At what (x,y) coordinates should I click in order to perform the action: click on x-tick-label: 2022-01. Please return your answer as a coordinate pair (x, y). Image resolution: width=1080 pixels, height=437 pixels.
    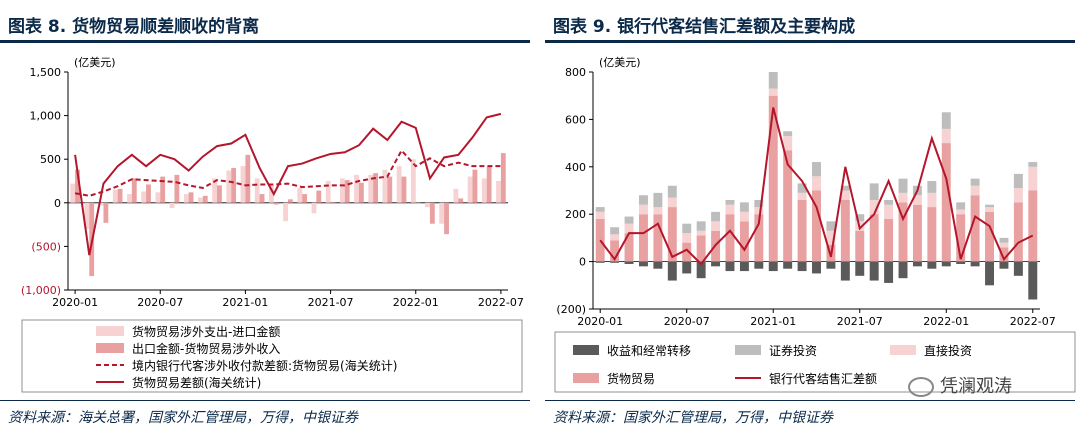
    Looking at the image, I should click on (946, 321).